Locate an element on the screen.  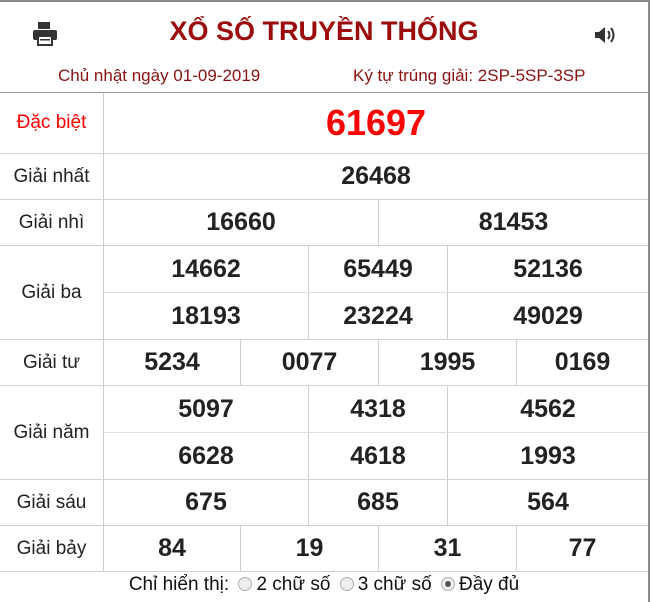
radio-3-digits is located at coordinates (346, 584).